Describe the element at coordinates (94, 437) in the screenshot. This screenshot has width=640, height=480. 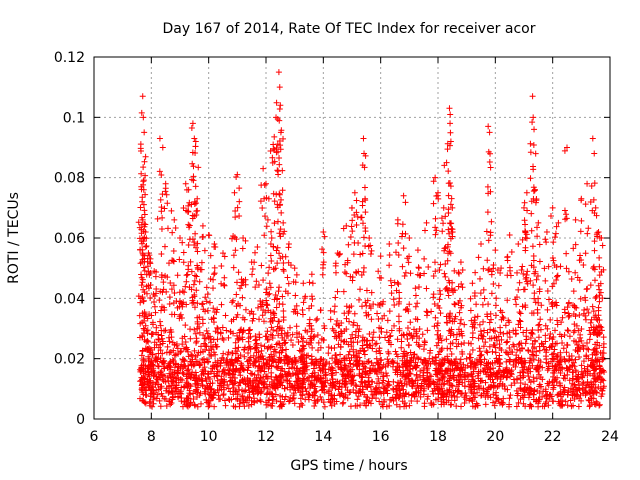
I see `x-tick-label: 6` at that location.